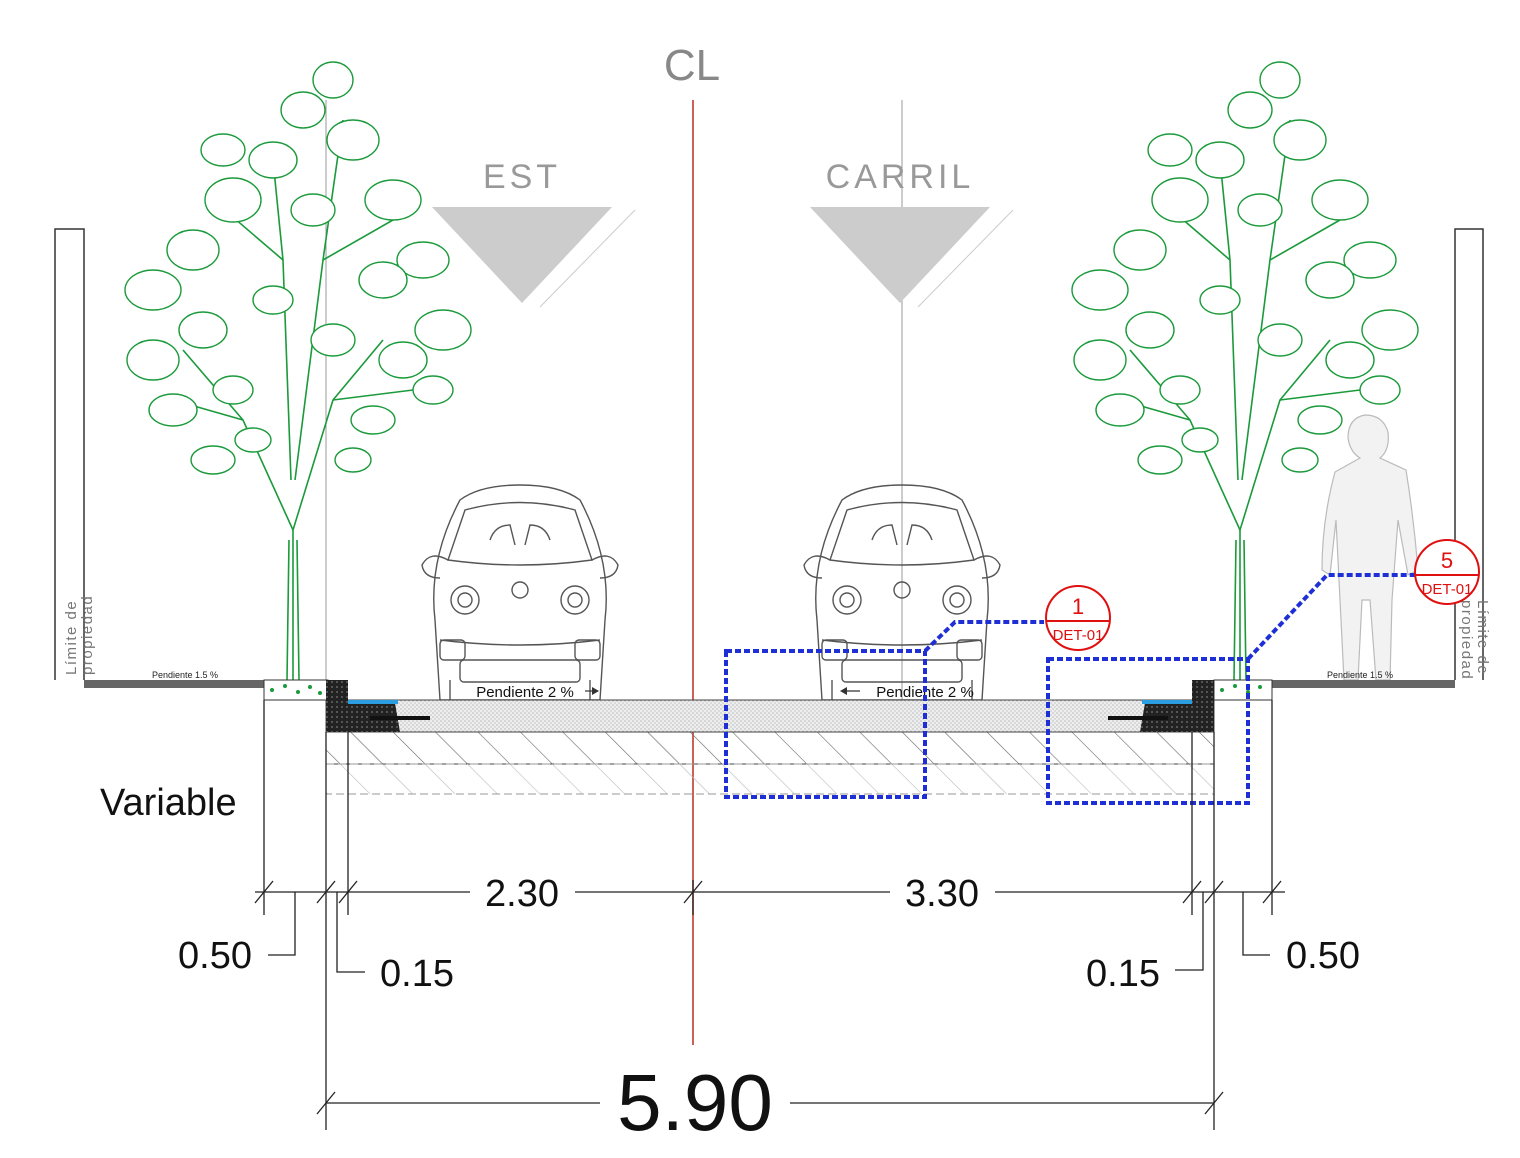 The image size is (1520, 1158). What do you see at coordinates (1466, 640) in the screenshot?
I see `property-limit-right-line2: propiedad` at bounding box center [1466, 640].